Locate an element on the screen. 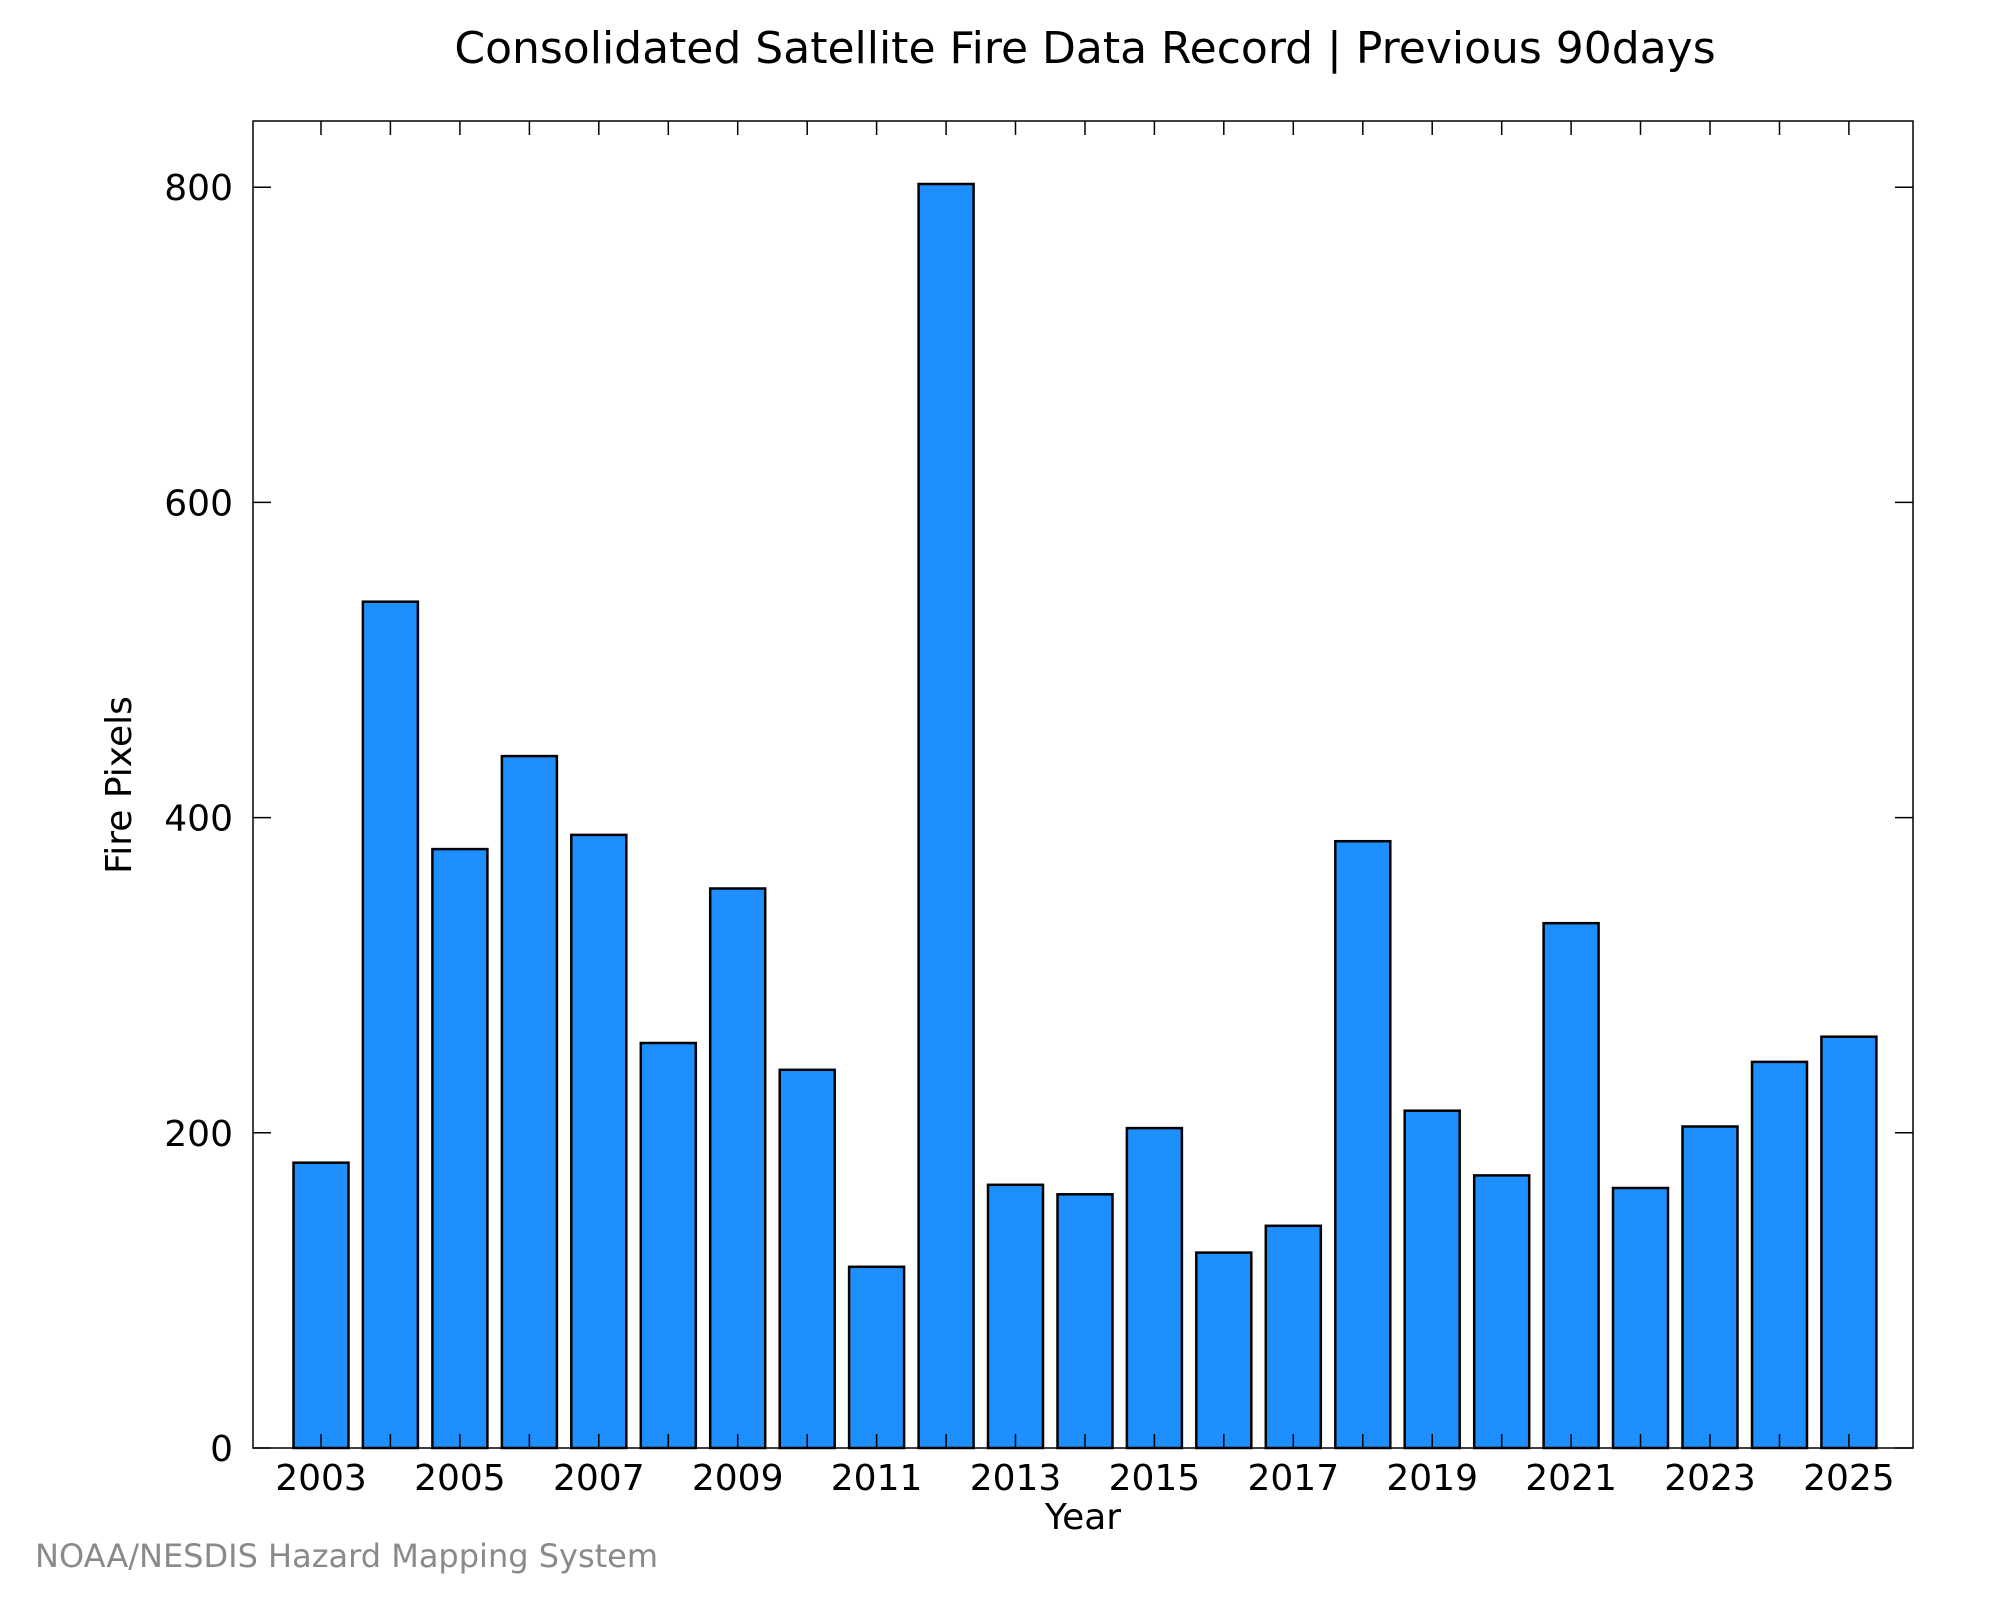 The image size is (2000, 1600). y-tick-label-0: 0 is located at coordinates (221, 1449).